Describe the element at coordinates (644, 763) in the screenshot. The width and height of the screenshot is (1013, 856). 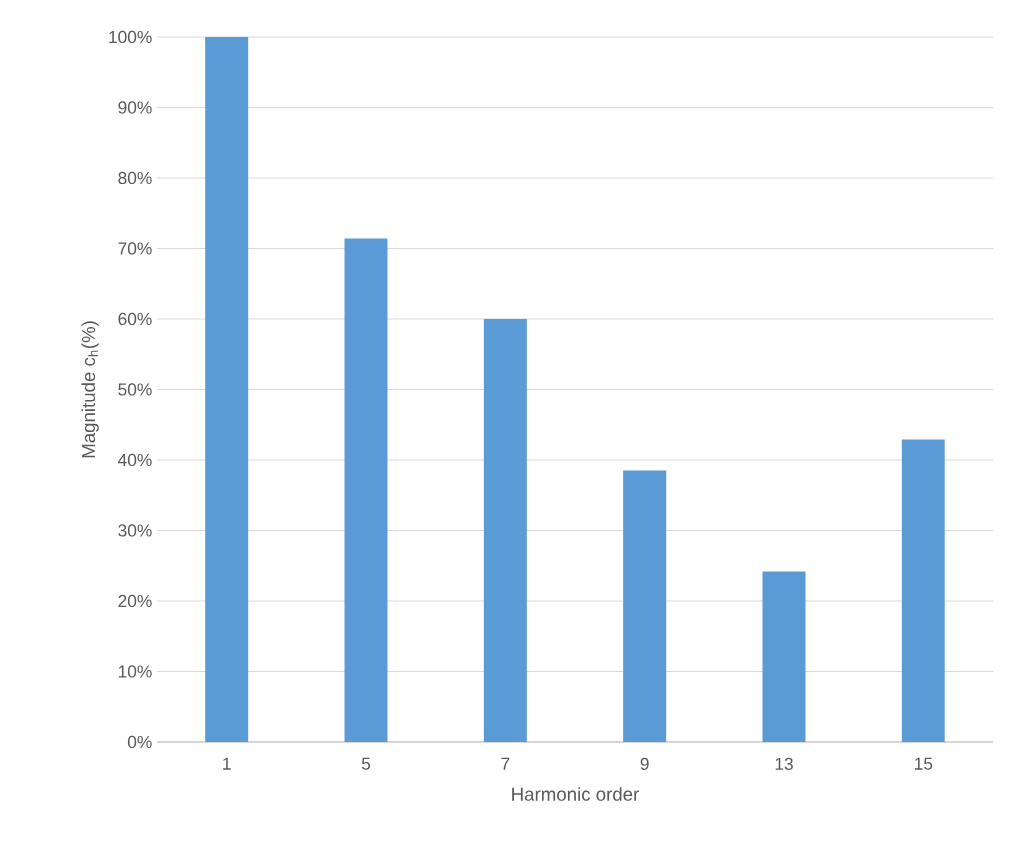
I see `x-tick-label: 9` at that location.